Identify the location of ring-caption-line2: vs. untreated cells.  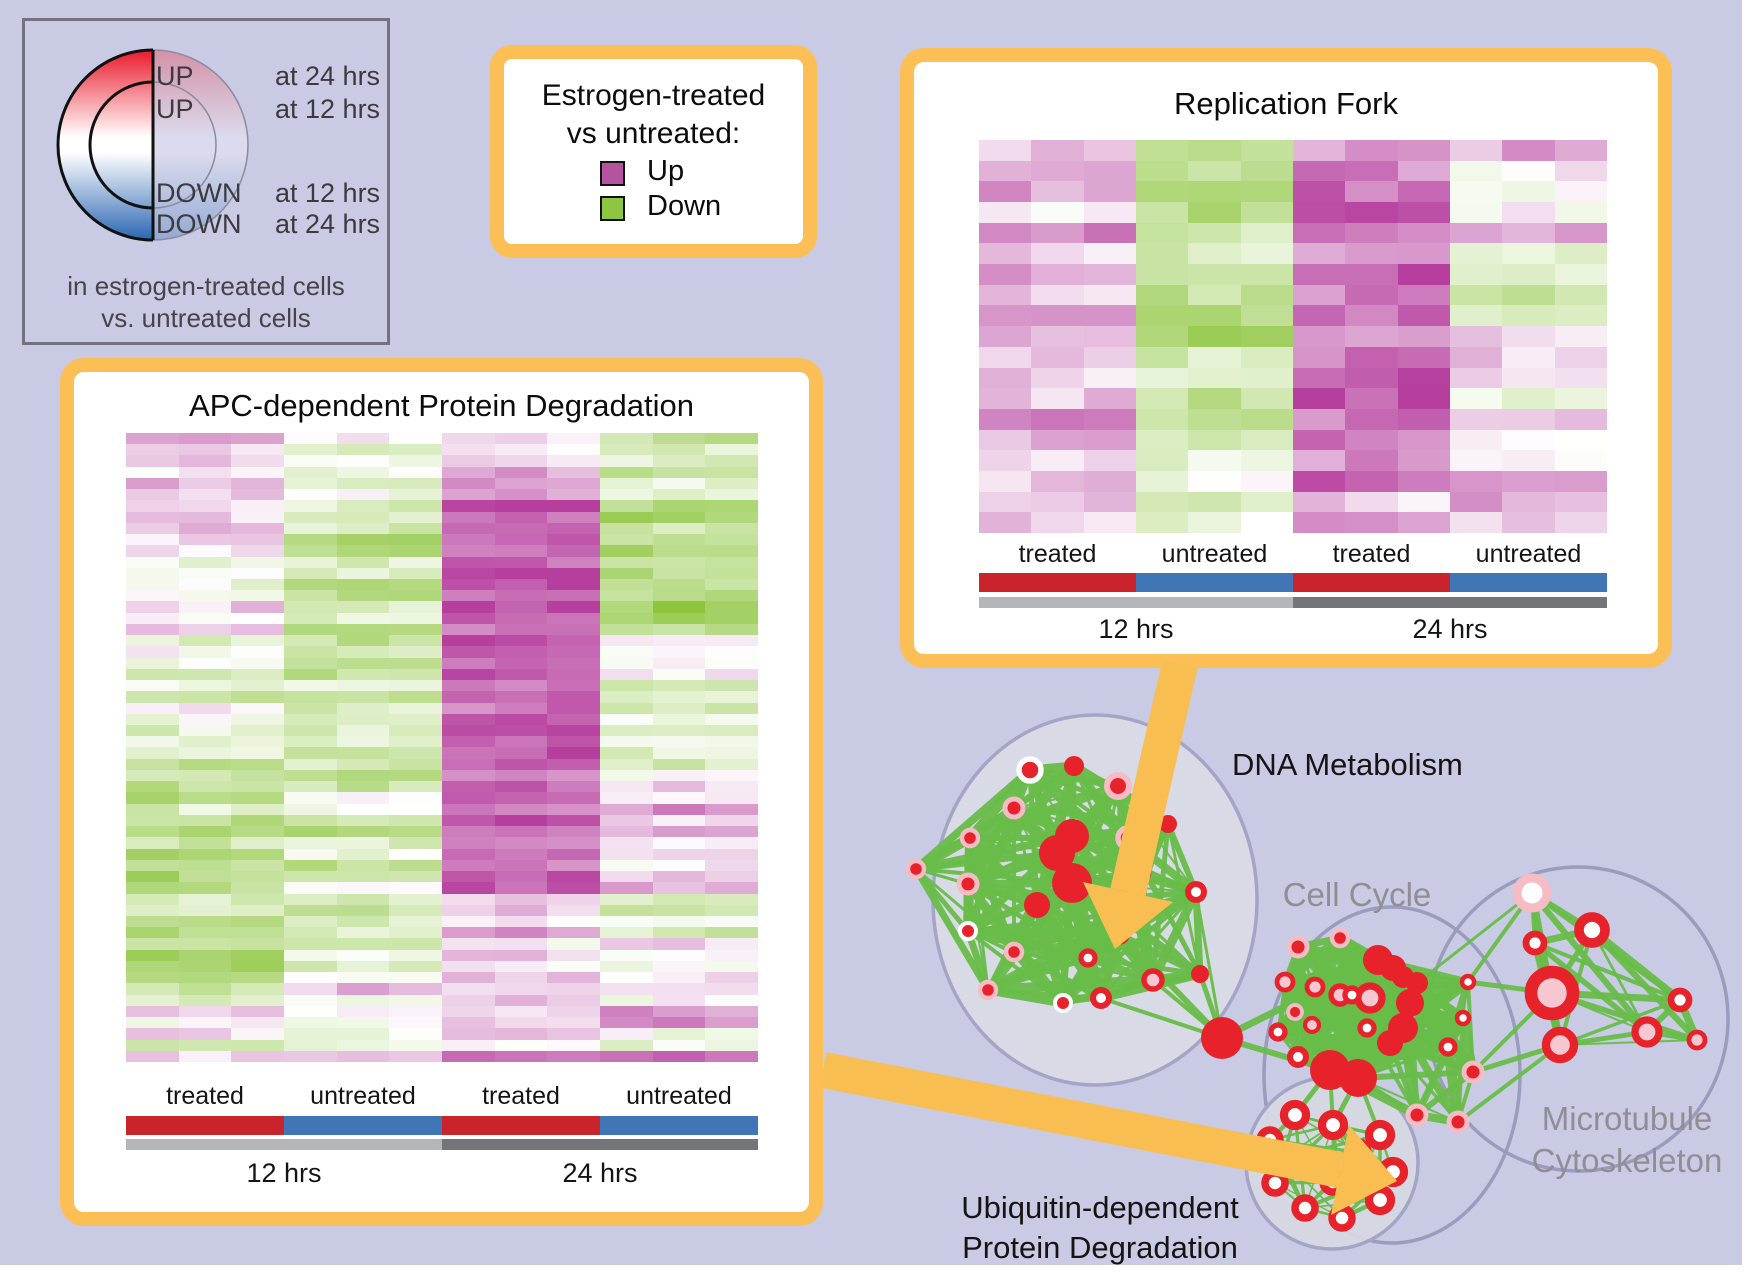
(206, 318).